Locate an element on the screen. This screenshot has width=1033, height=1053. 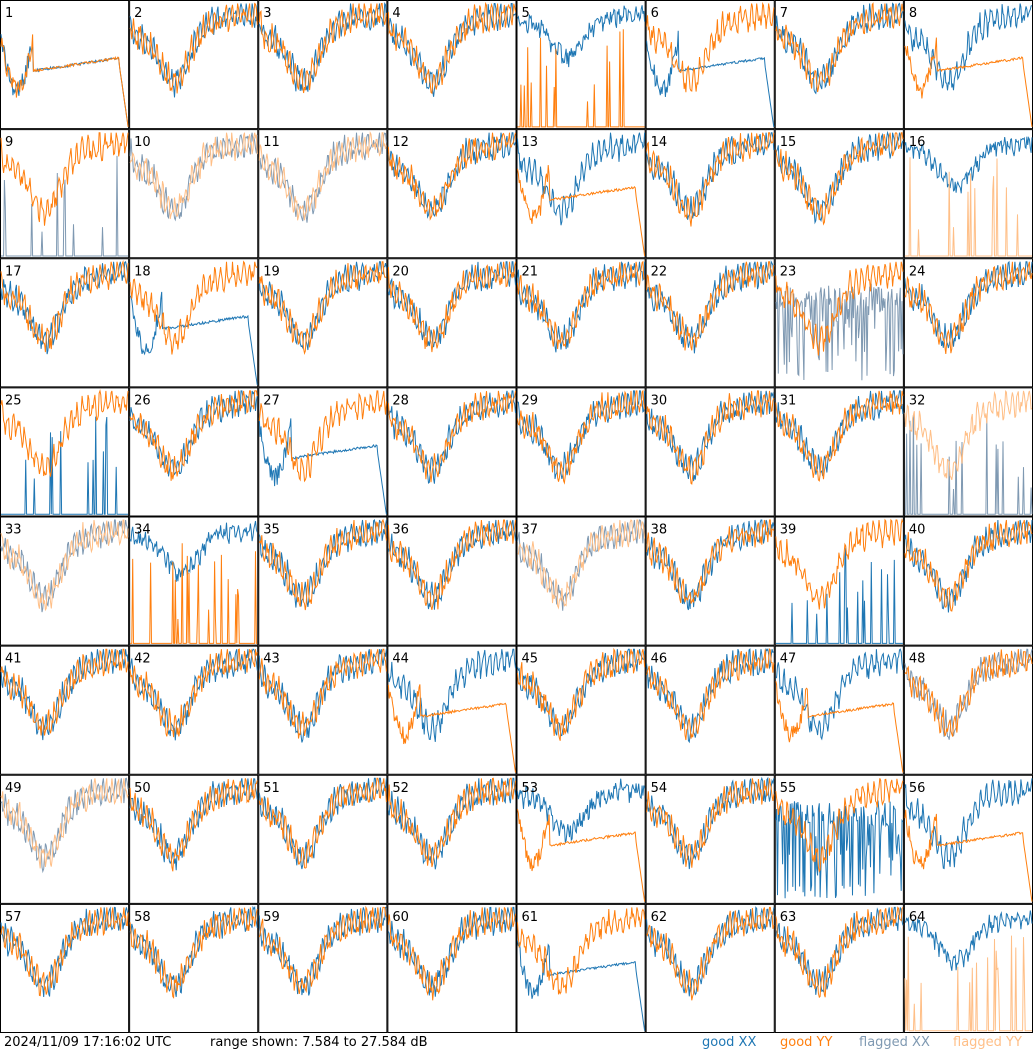
panel-number: 51 is located at coordinates (271, 788).